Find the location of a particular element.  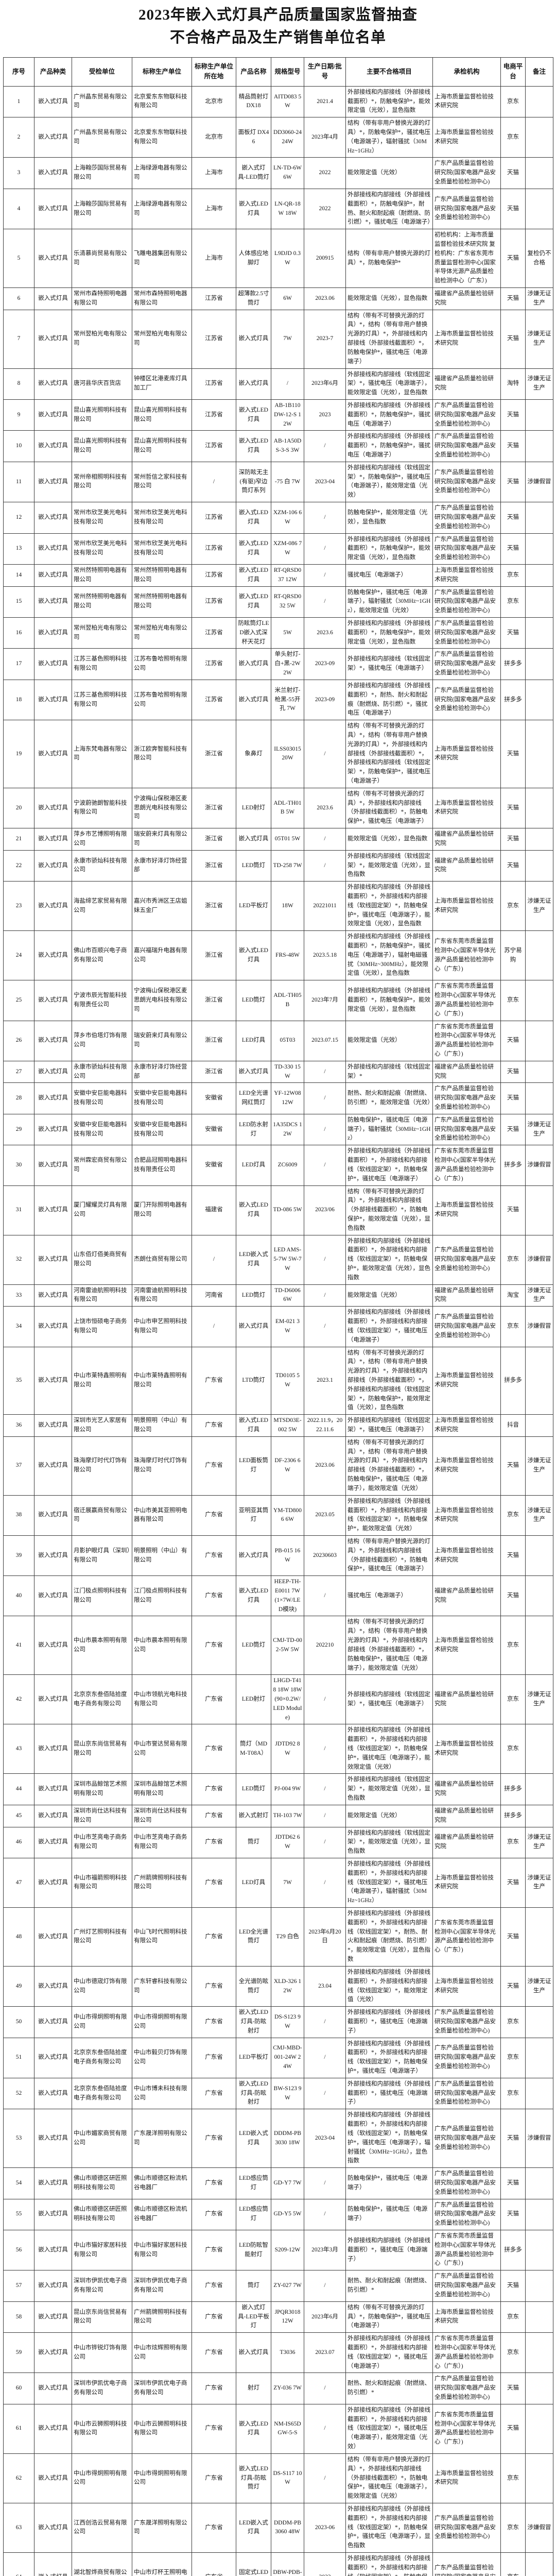

cell-producer: 常州然特照明电器有限公司 is located at coordinates (162, 602).